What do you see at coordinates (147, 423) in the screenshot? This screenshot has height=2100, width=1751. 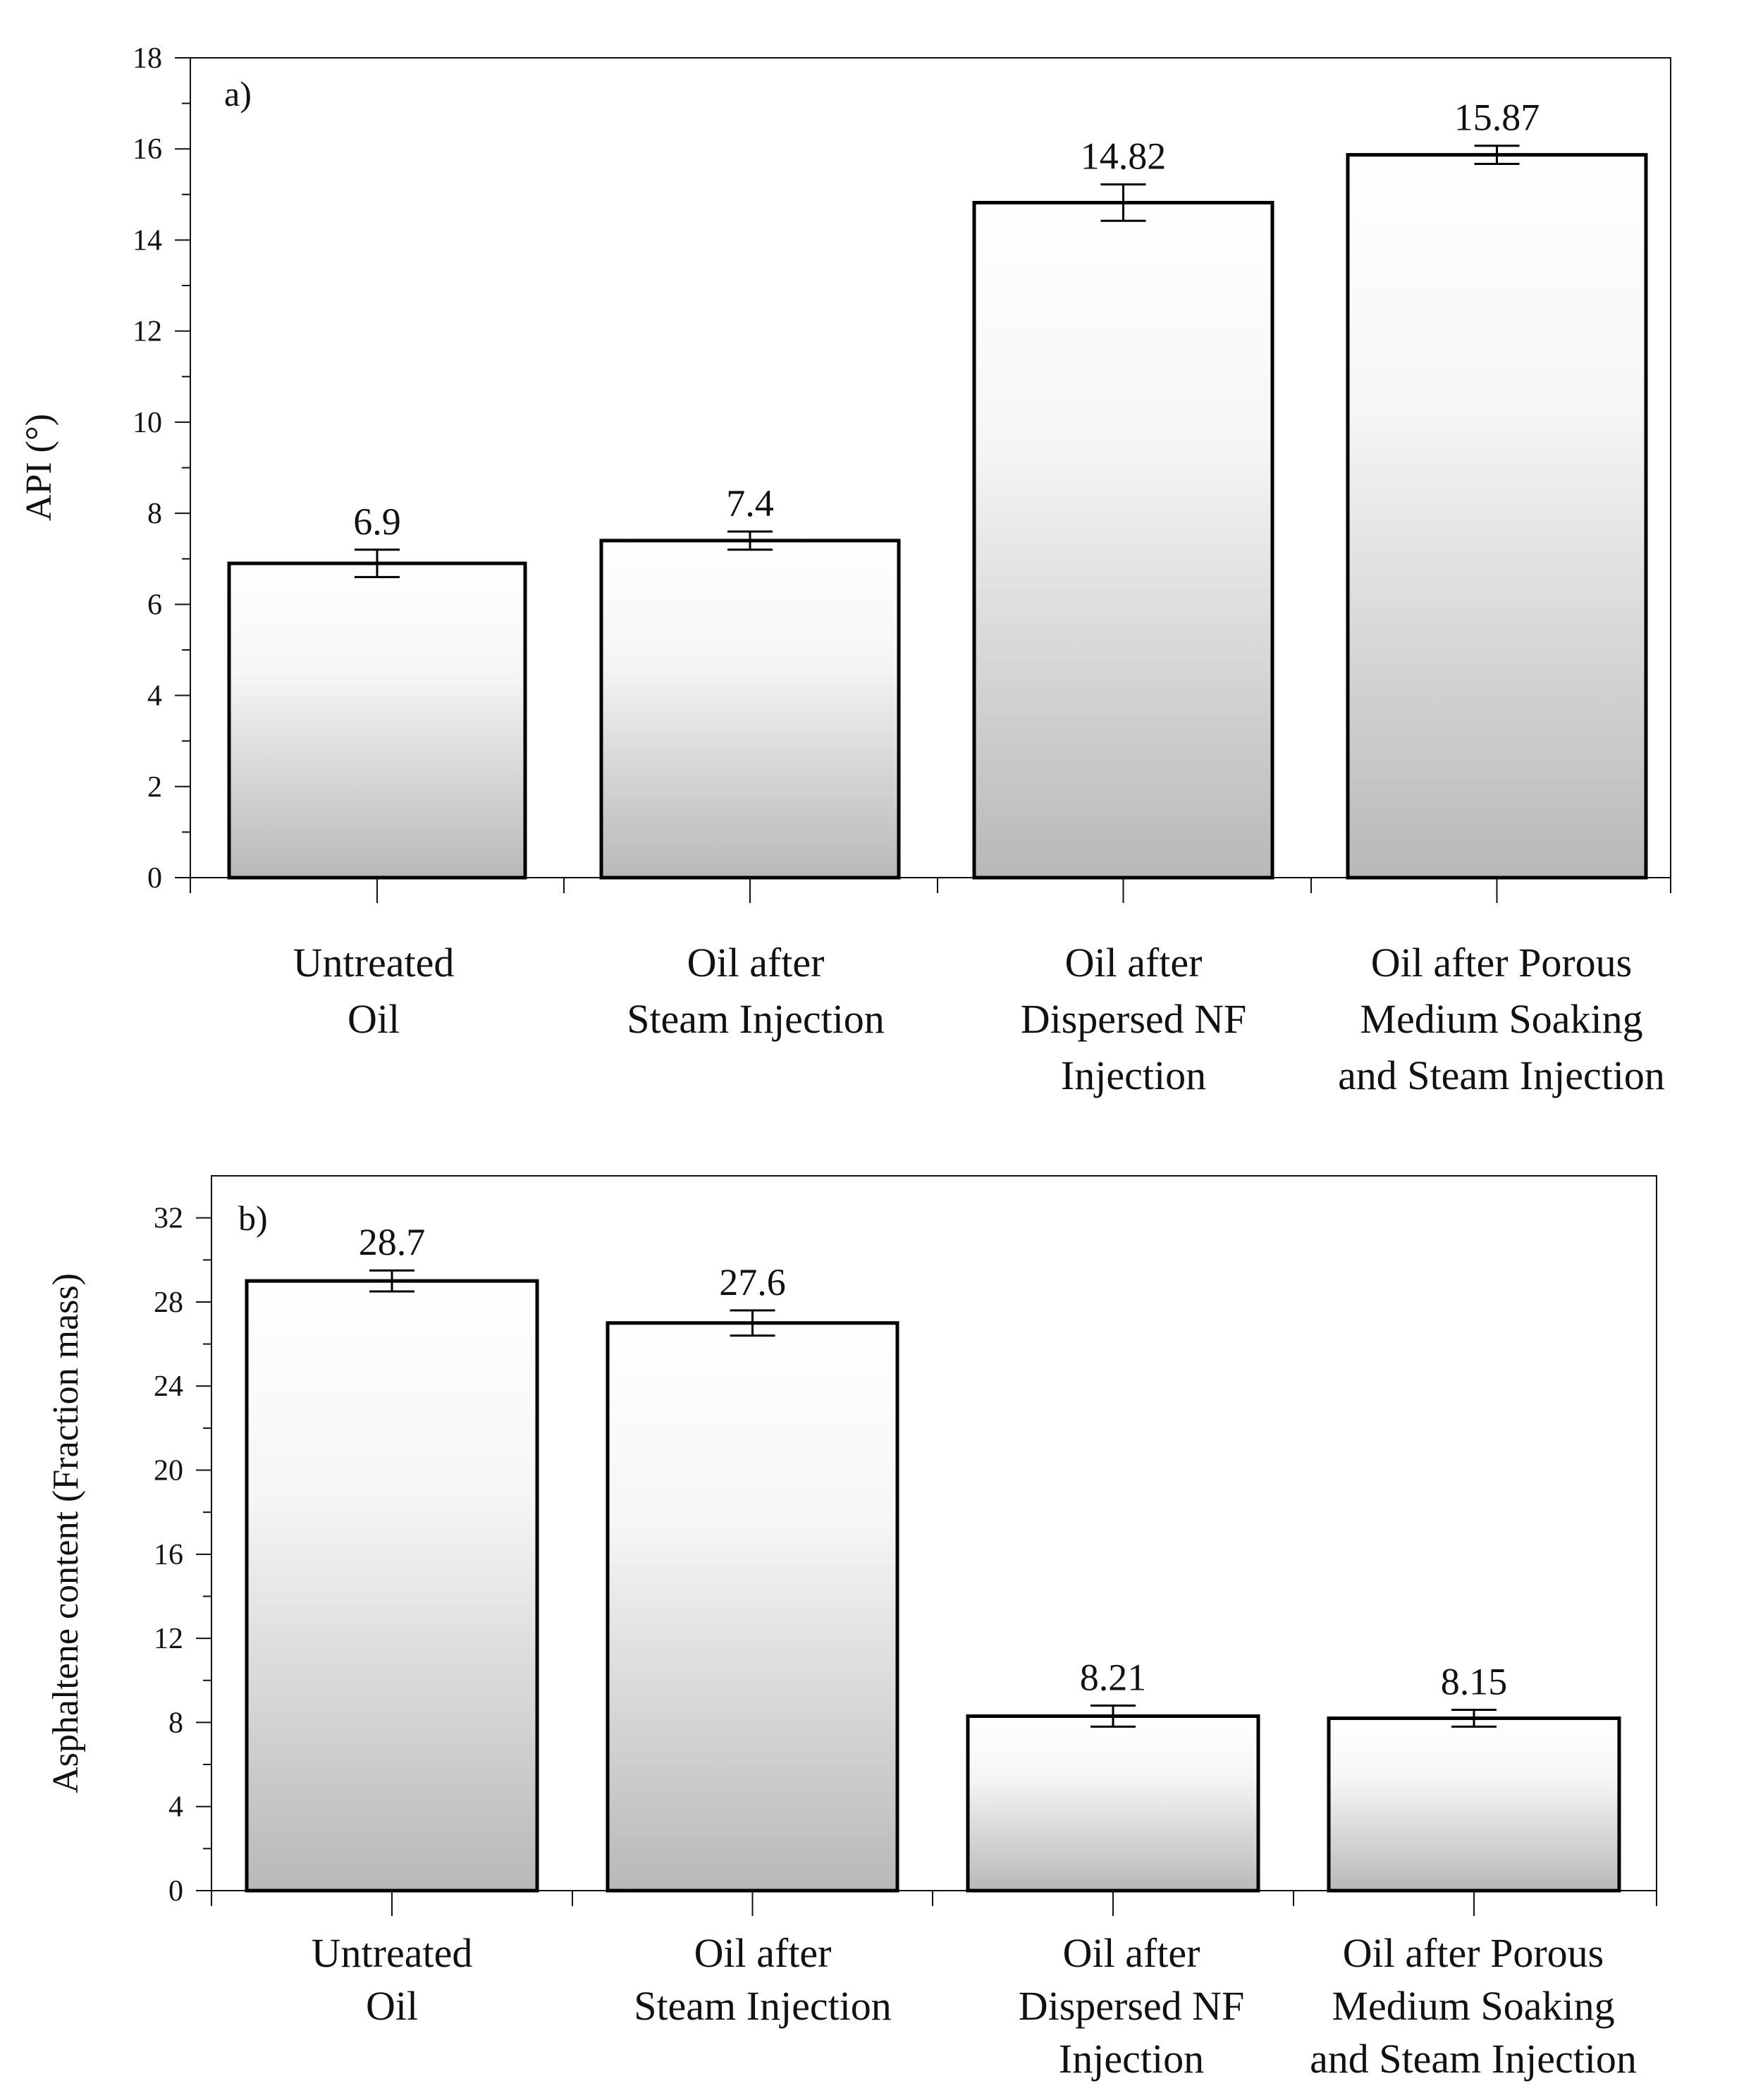 I see `a-y-tick-label: 10` at bounding box center [147, 423].